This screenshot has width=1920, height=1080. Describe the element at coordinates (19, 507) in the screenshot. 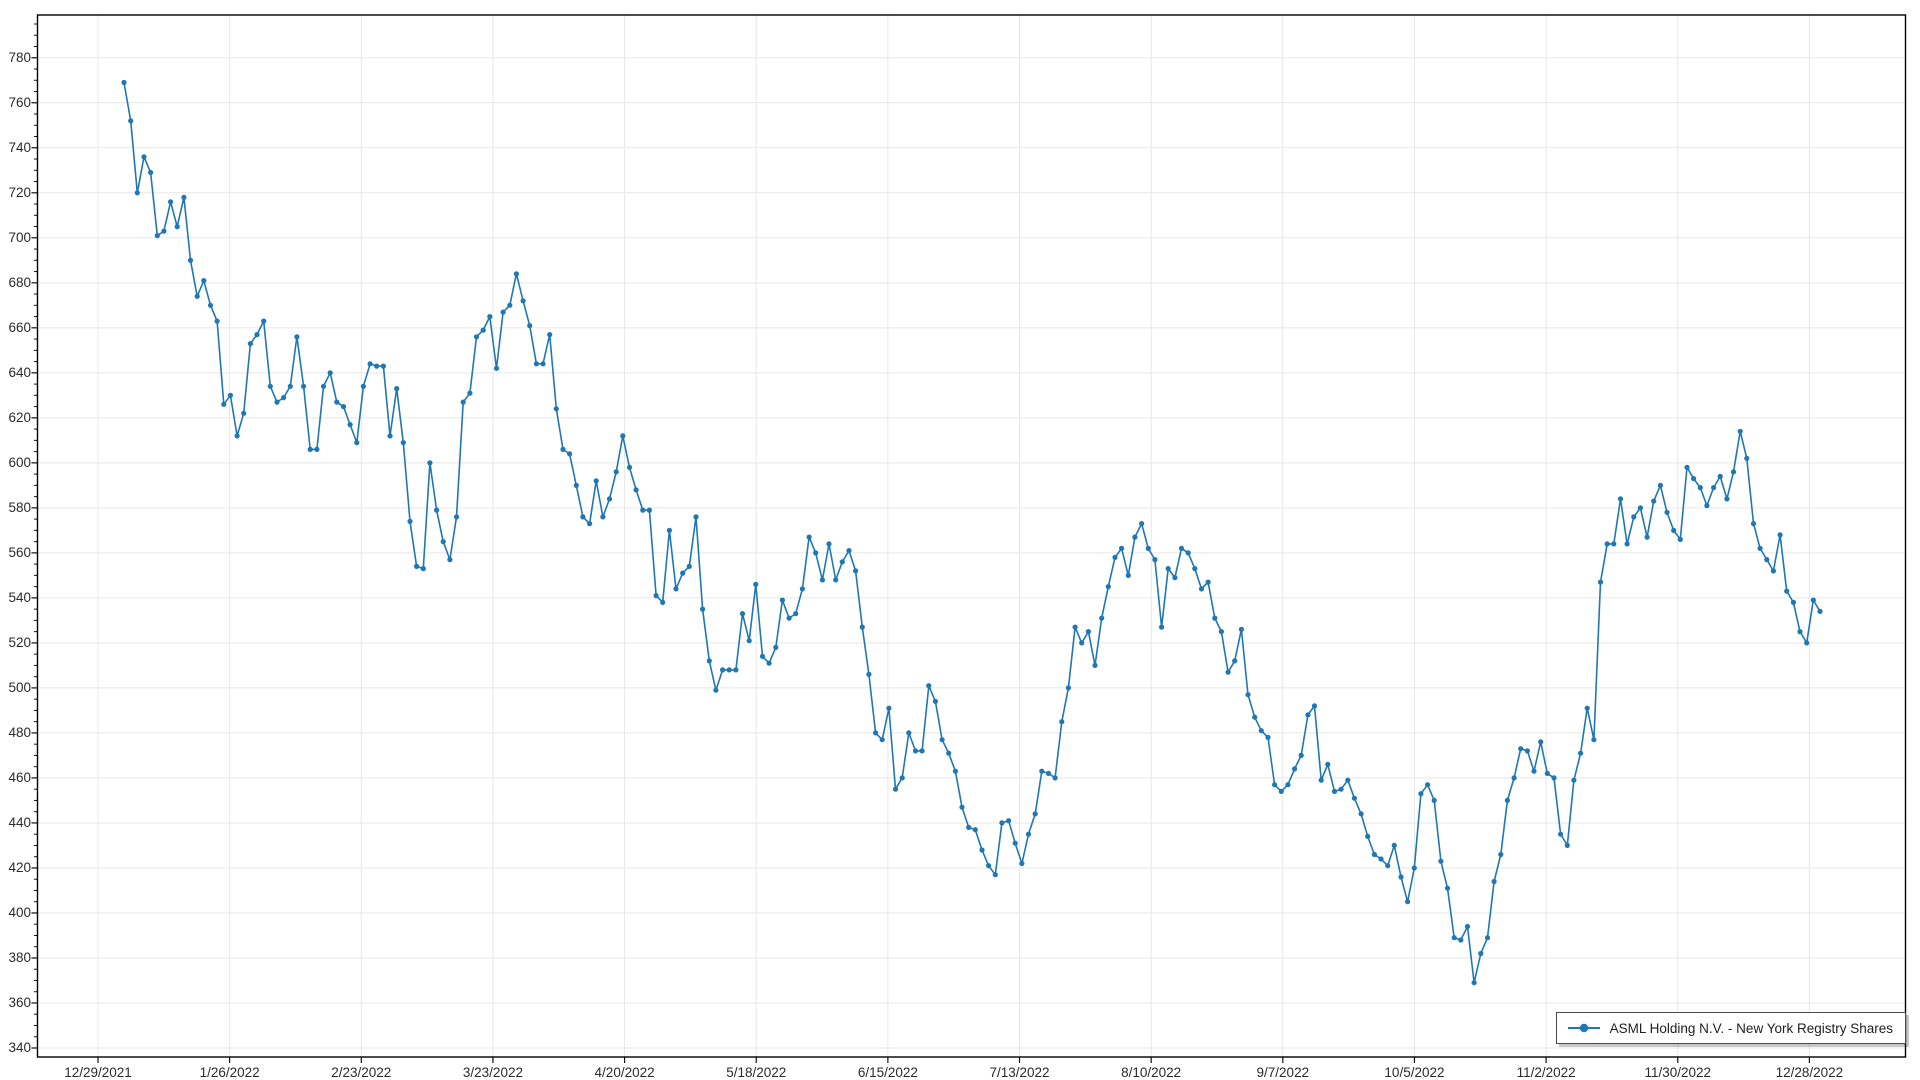

I see `y-tick-label: 580` at that location.